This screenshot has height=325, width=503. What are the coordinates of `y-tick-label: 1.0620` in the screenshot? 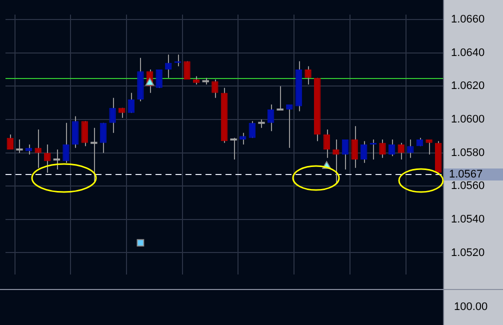 It's located at (468, 86).